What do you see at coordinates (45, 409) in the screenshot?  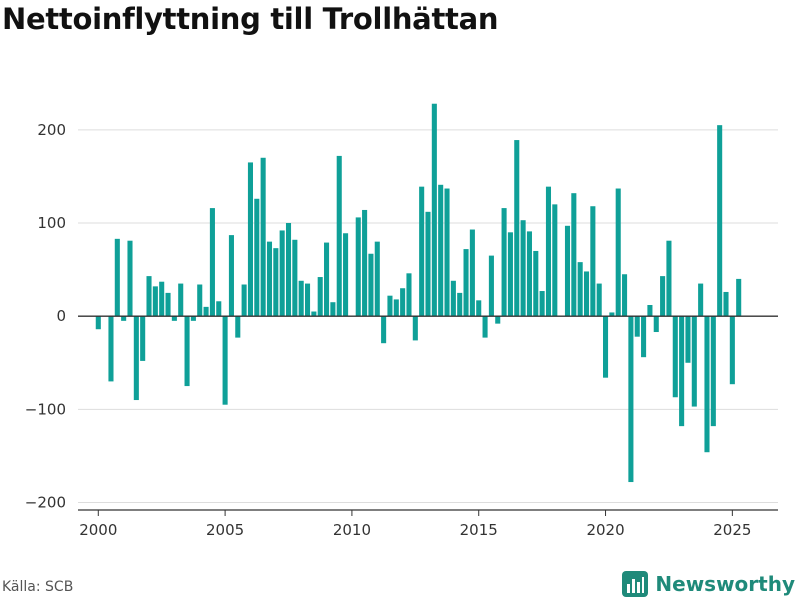 I see `y-tick-label: −100` at bounding box center [45, 409].